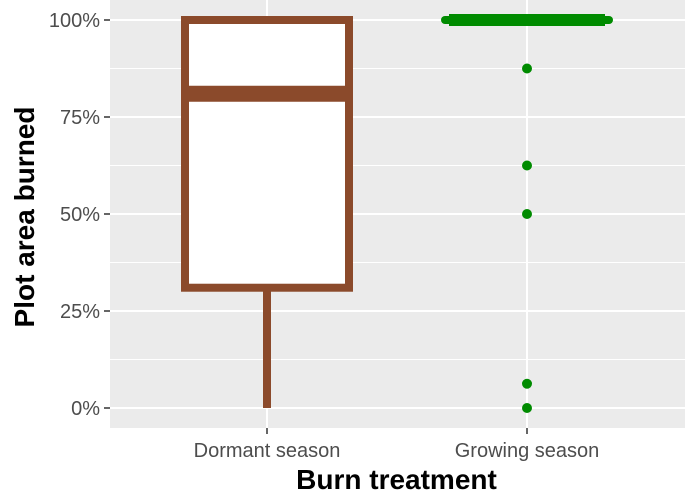 The height and width of the screenshot is (494, 685). Describe the element at coordinates (267, 154) in the screenshot. I see `box-body` at that location.